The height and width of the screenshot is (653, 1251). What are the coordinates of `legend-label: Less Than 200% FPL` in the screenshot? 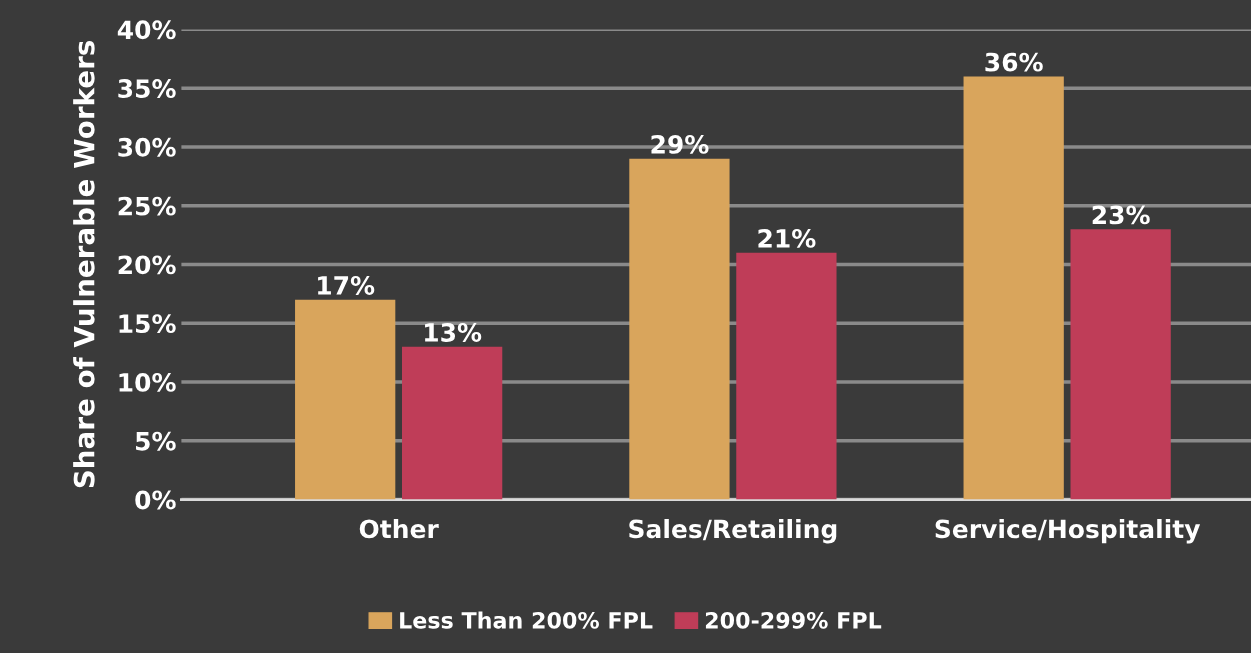 It's located at (526, 620).